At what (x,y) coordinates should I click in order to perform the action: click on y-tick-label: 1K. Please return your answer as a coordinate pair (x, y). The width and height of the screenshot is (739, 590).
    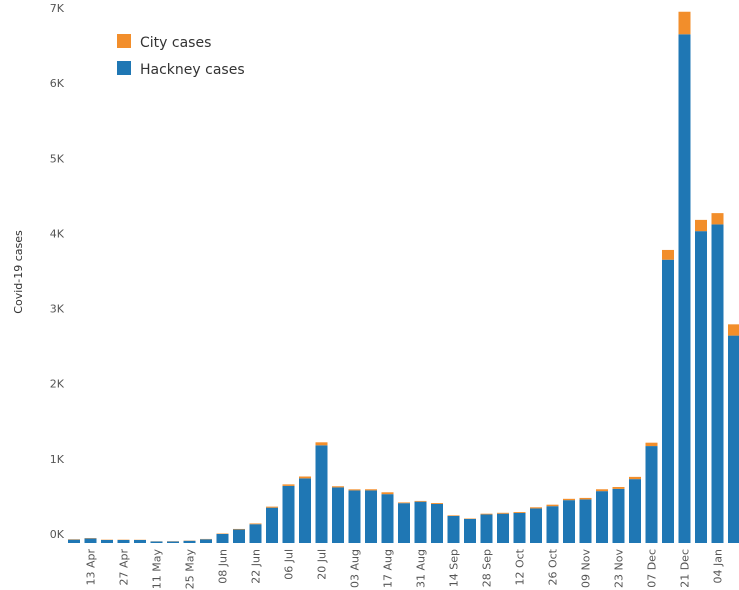
    Looking at the image, I should click on (57, 459).